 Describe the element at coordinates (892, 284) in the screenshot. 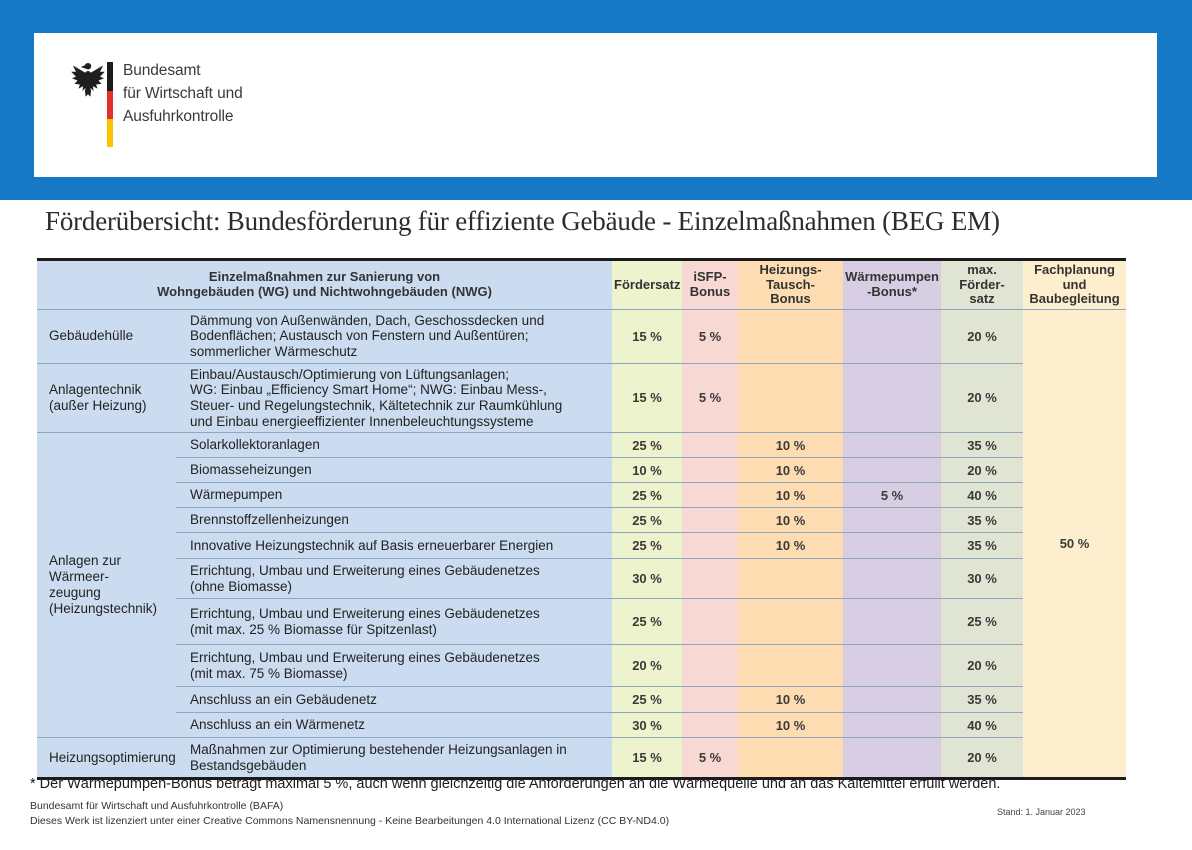

I see `col-header-waermepumpen-bonus: Wärmepumpen -Bonus*` at that location.